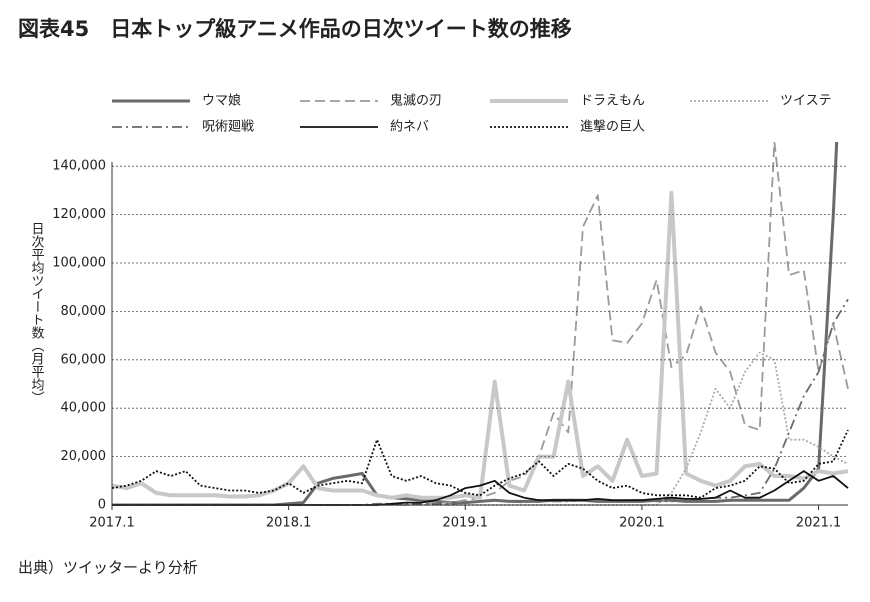  What do you see at coordinates (84, 359) in the screenshot?
I see `y-tick-label: 60,000` at bounding box center [84, 359].